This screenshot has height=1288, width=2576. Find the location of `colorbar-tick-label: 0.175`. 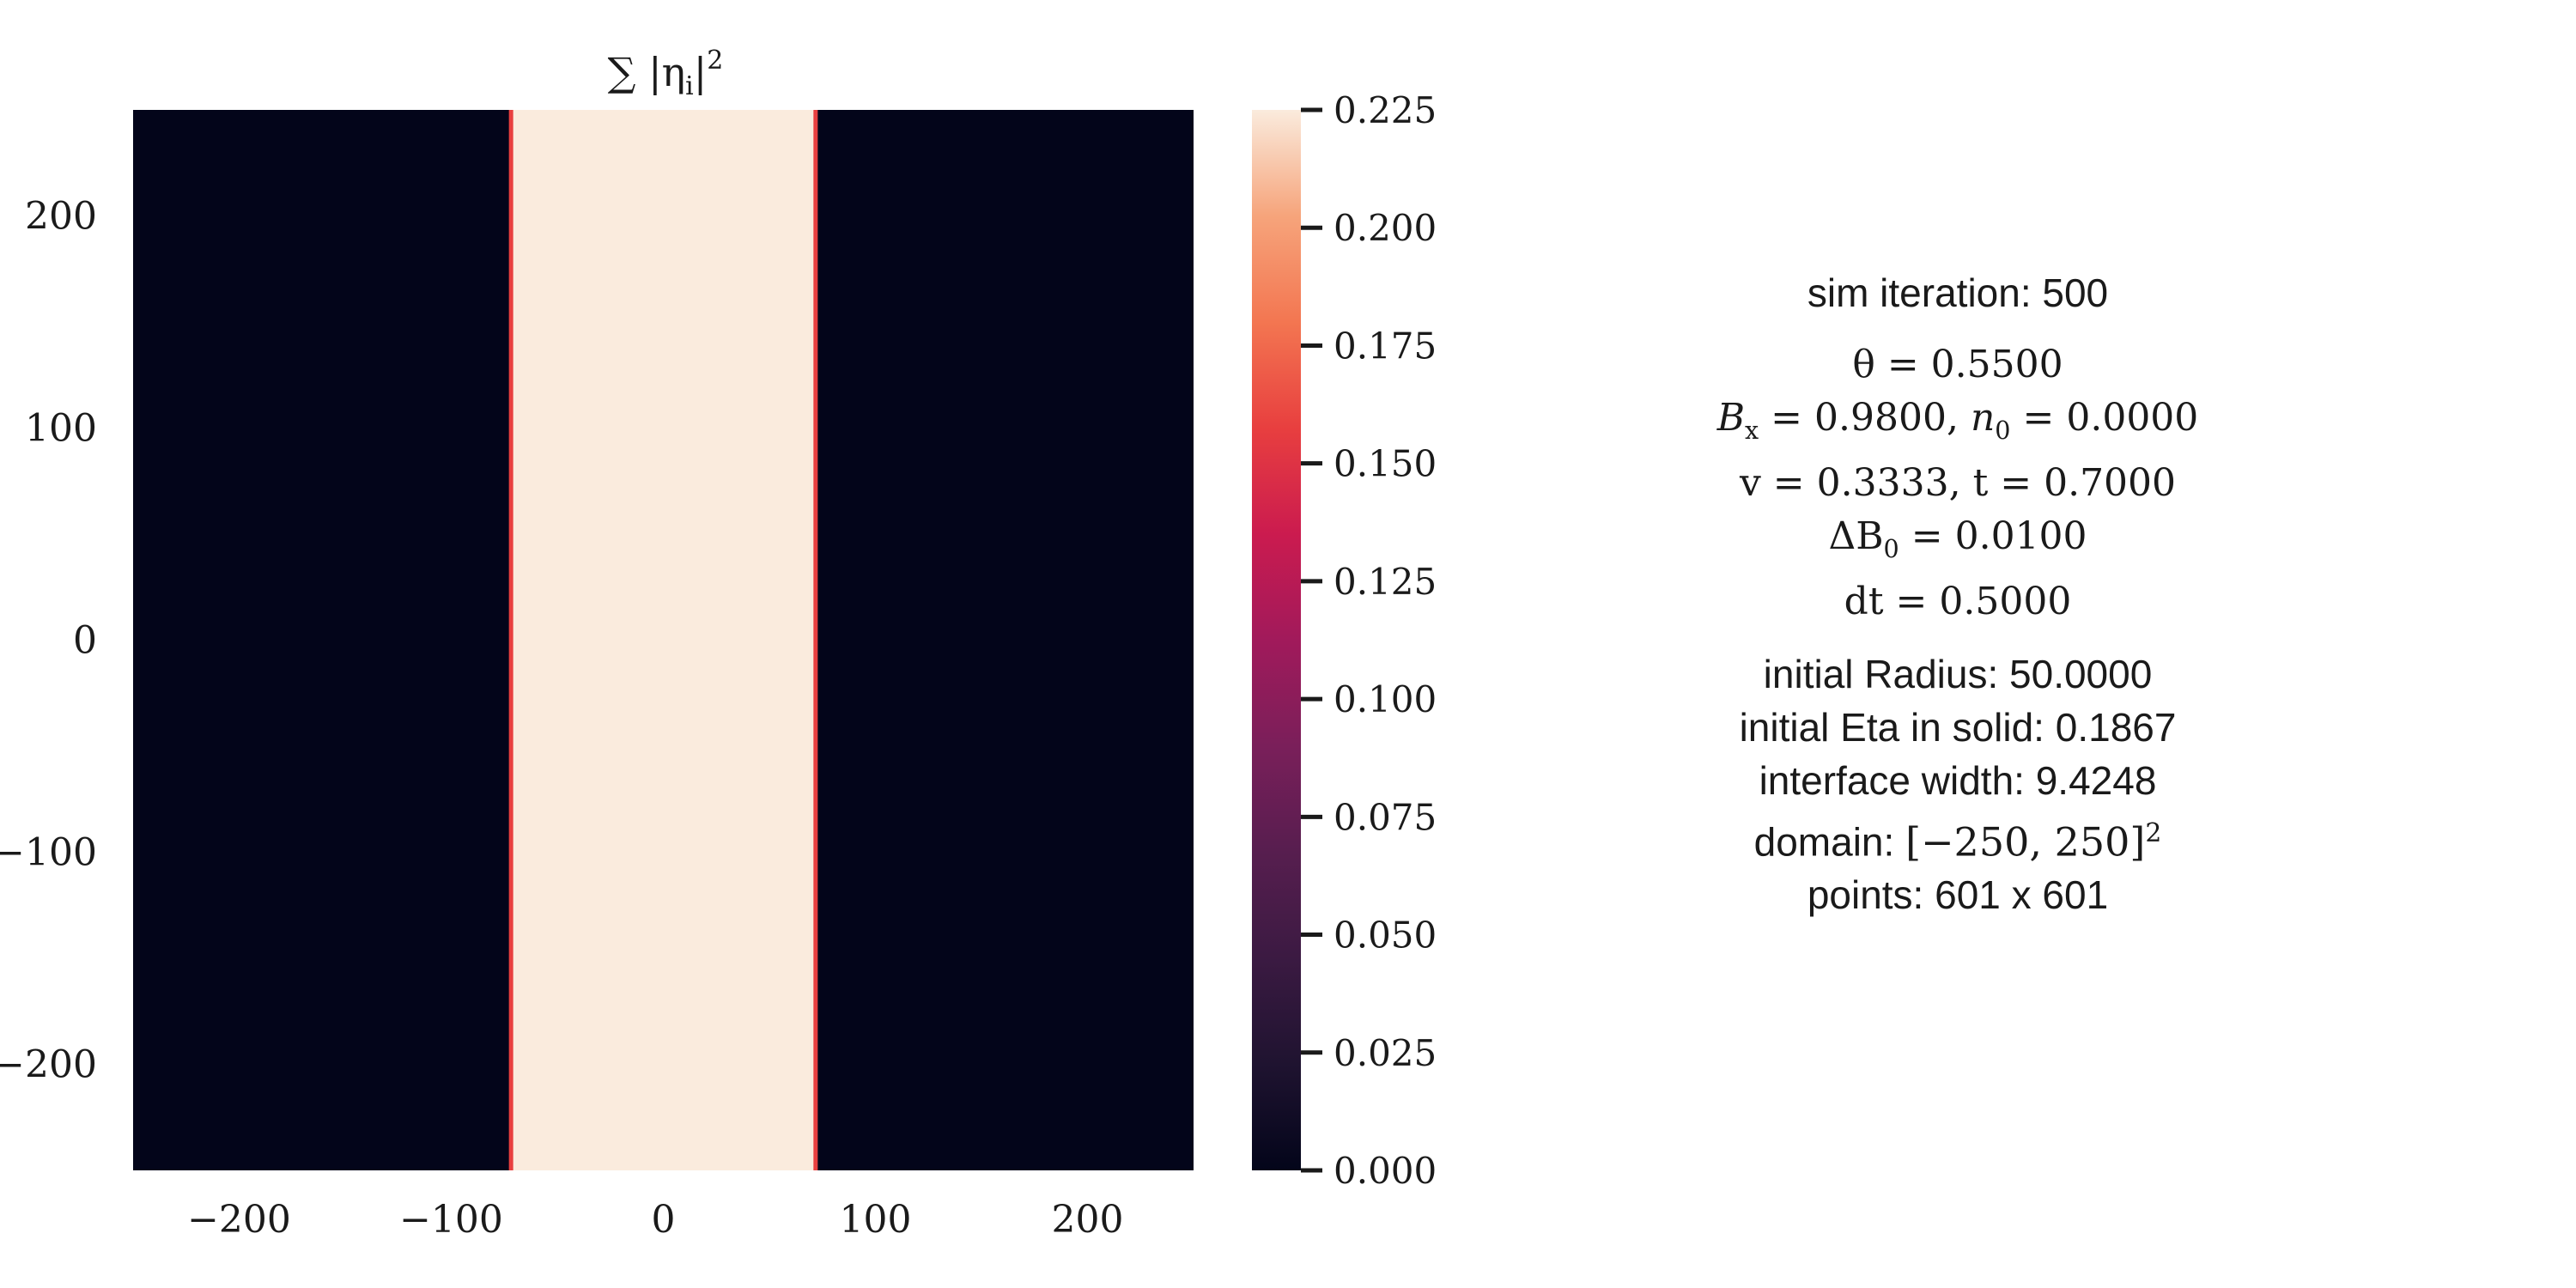

colorbar-tick-label: 0.175 is located at coordinates (1385, 346).